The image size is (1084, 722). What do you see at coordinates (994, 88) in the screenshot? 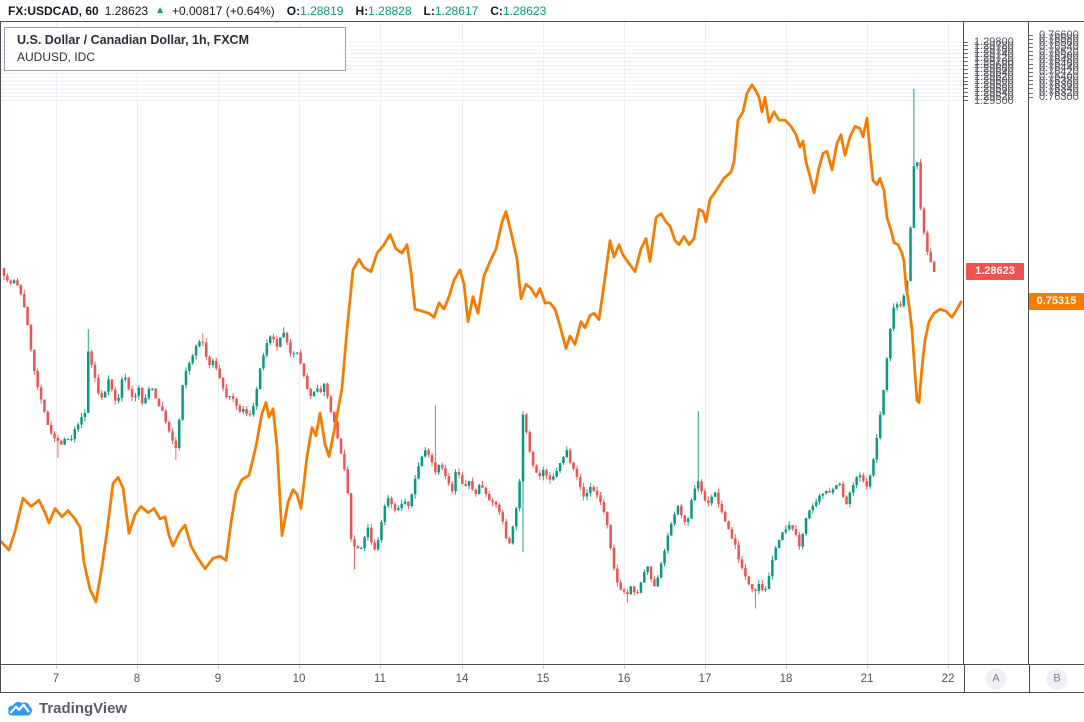
I see `price-tick-label: 1.29560` at bounding box center [994, 88].